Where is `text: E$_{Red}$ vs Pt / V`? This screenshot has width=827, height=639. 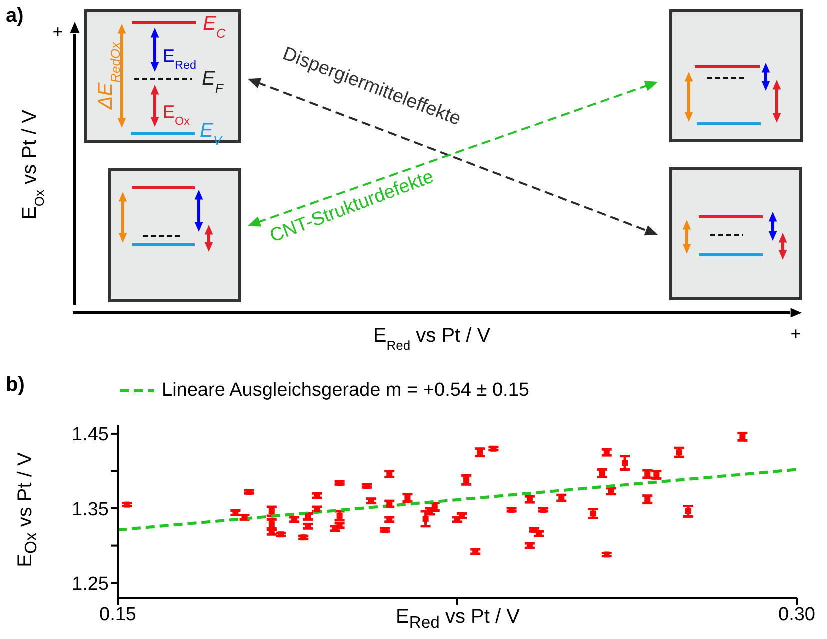 text: E$_{Red}$ vs Pt / V is located at coordinates (432, 338).